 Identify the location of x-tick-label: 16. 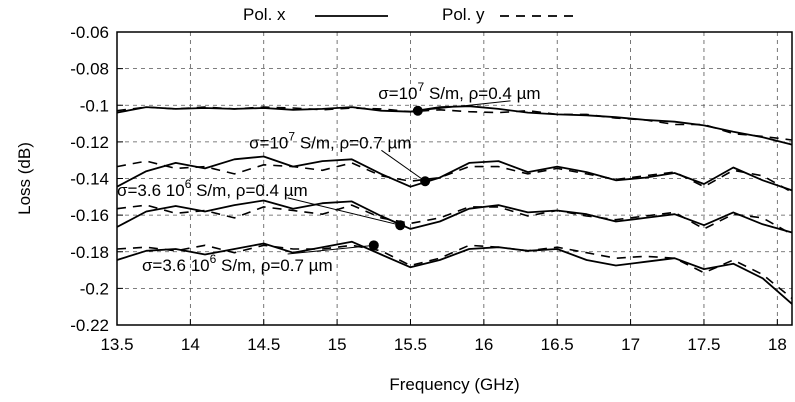
(483, 344).